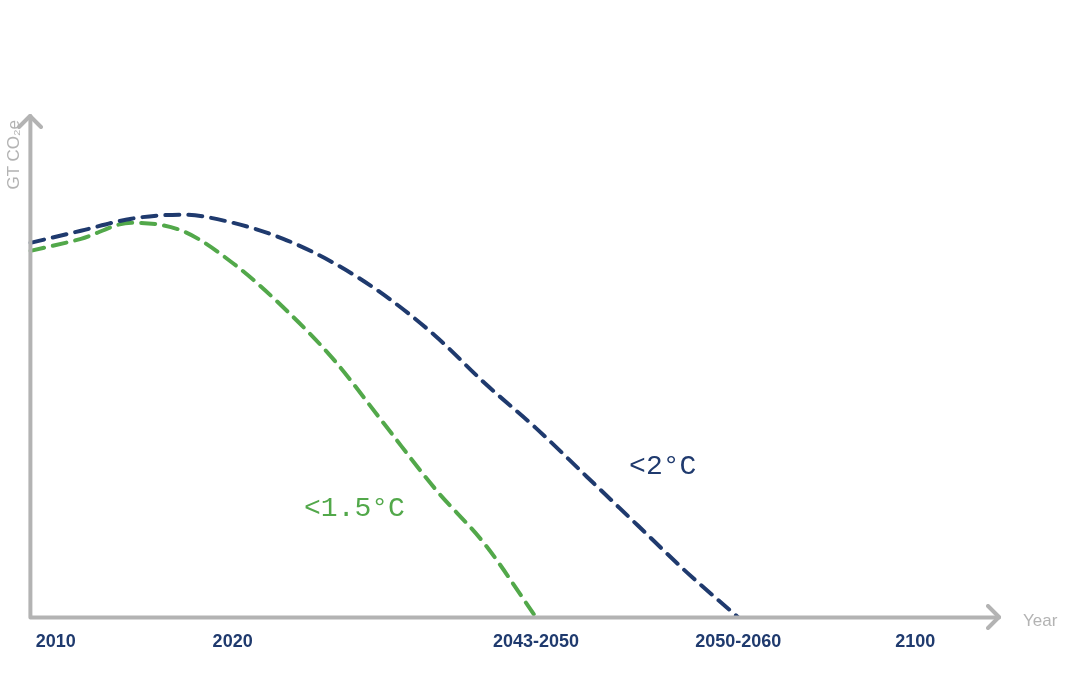 This screenshot has height=675, width=1090. Describe the element at coordinates (738, 641) in the screenshot. I see `x-tick-label: 2050-2060` at that location.